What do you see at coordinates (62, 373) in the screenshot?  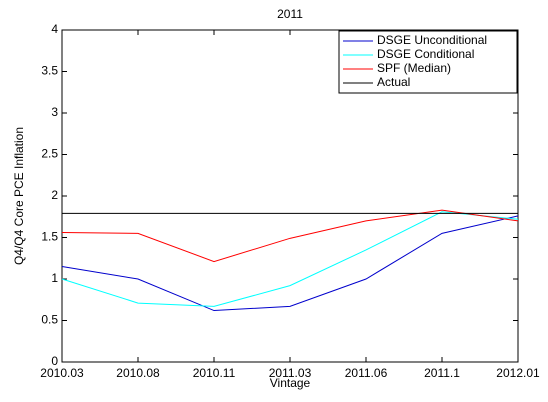 I see `x-tick-label: 2010.03` at bounding box center [62, 373].